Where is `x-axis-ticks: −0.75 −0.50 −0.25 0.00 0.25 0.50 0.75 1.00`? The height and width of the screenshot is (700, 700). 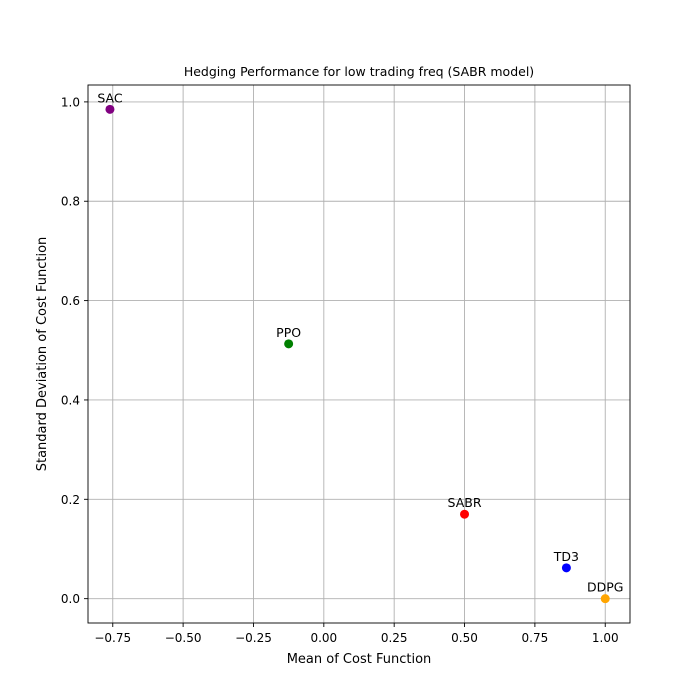 x-axis-ticks: −0.75 −0.50 −0.25 0.00 0.25 0.50 0.75 1.00 is located at coordinates (356, 634).